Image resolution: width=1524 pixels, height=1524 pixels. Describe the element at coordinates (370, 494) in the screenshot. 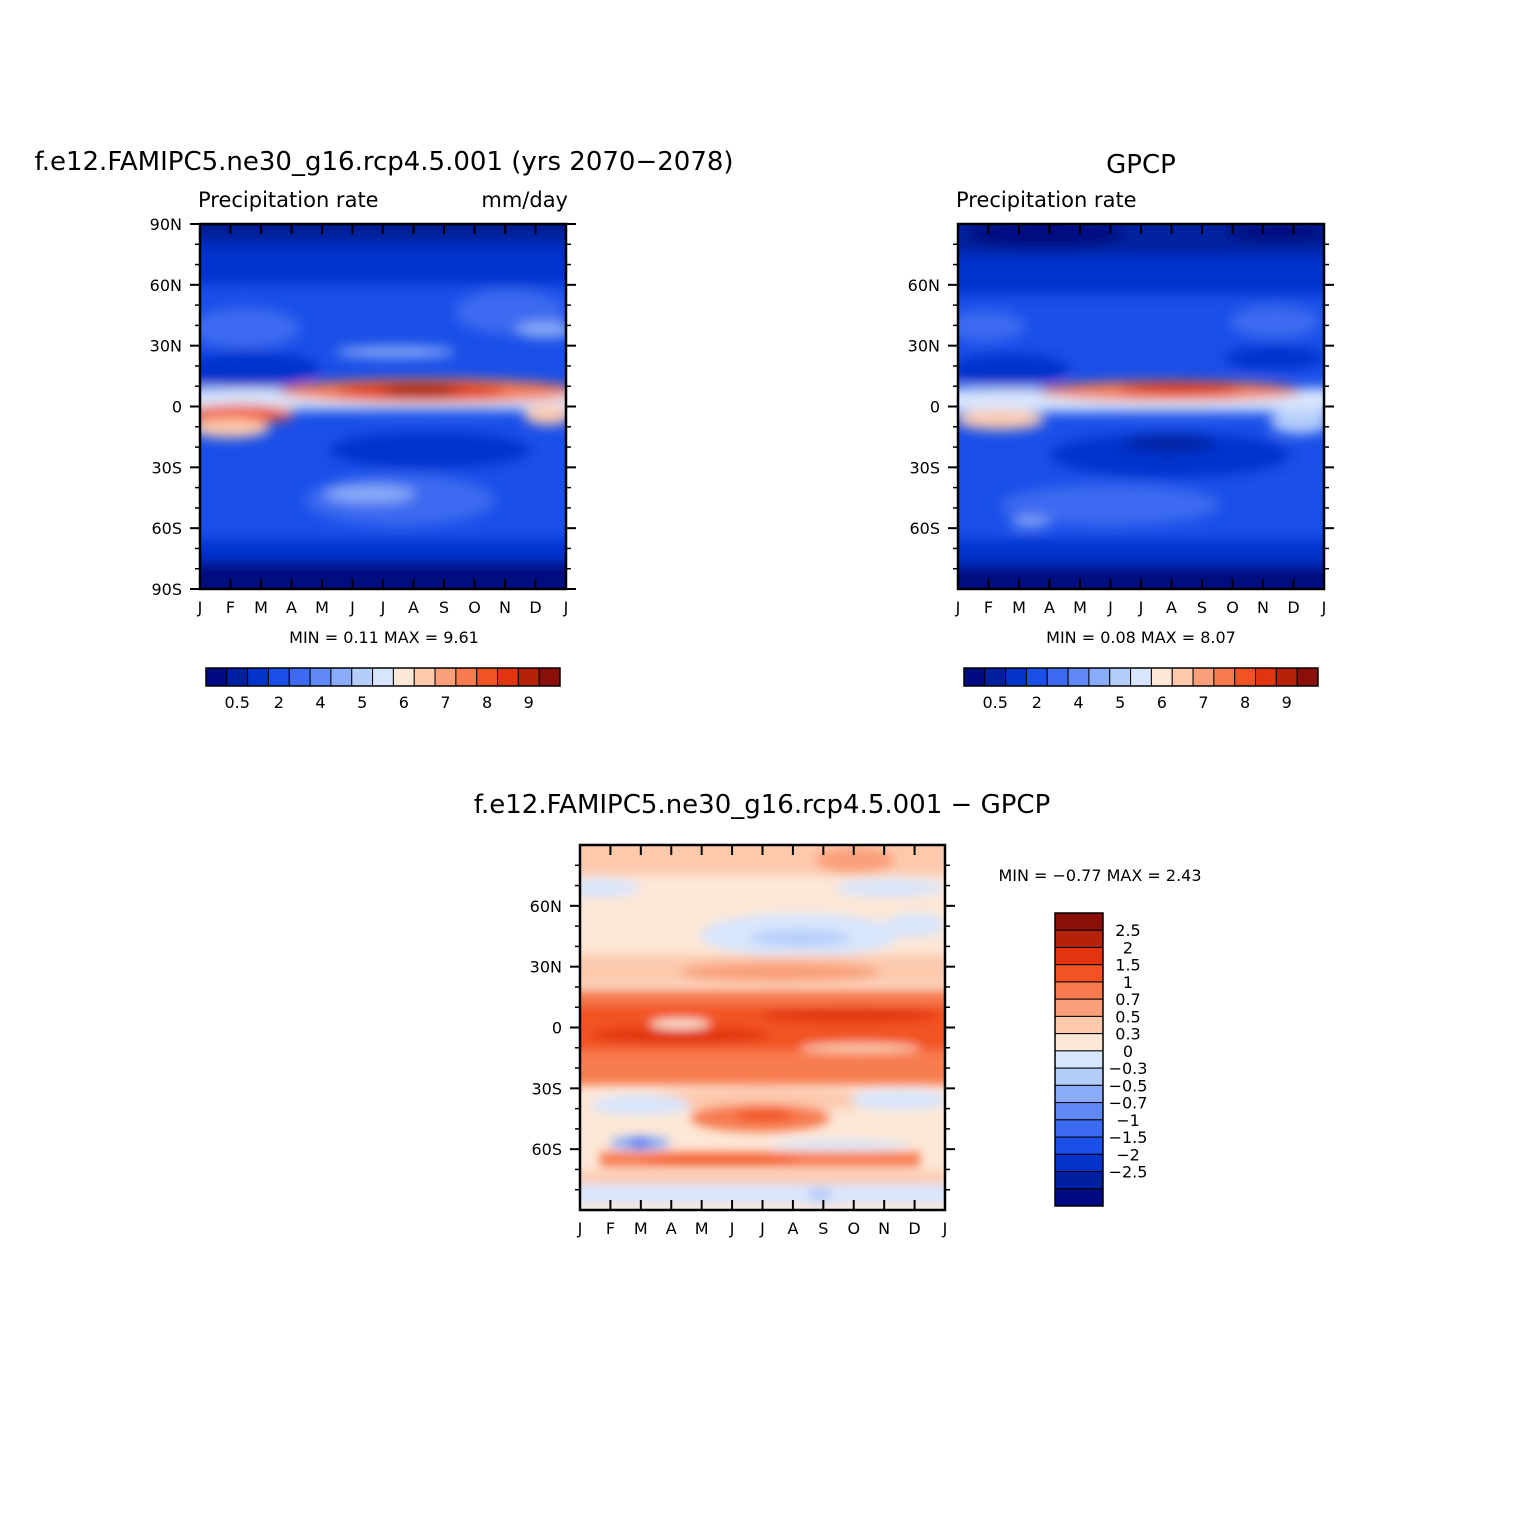

I see `model-south-mid-light` at that location.